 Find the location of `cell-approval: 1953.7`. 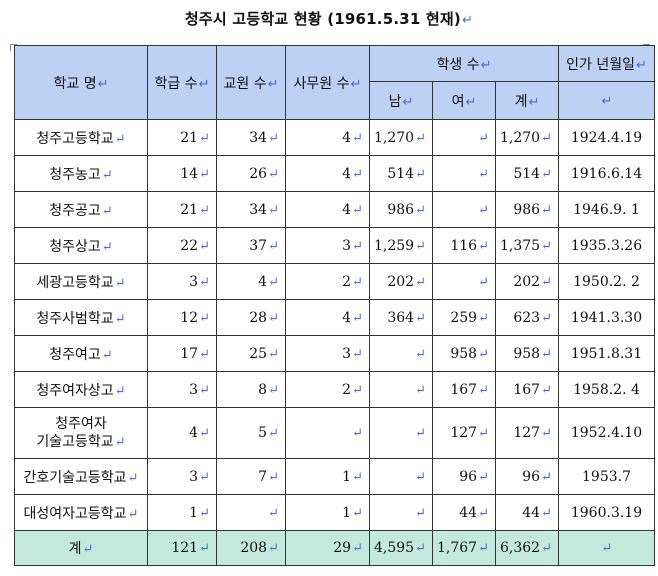

cell-approval: 1953.7 is located at coordinates (606, 476).